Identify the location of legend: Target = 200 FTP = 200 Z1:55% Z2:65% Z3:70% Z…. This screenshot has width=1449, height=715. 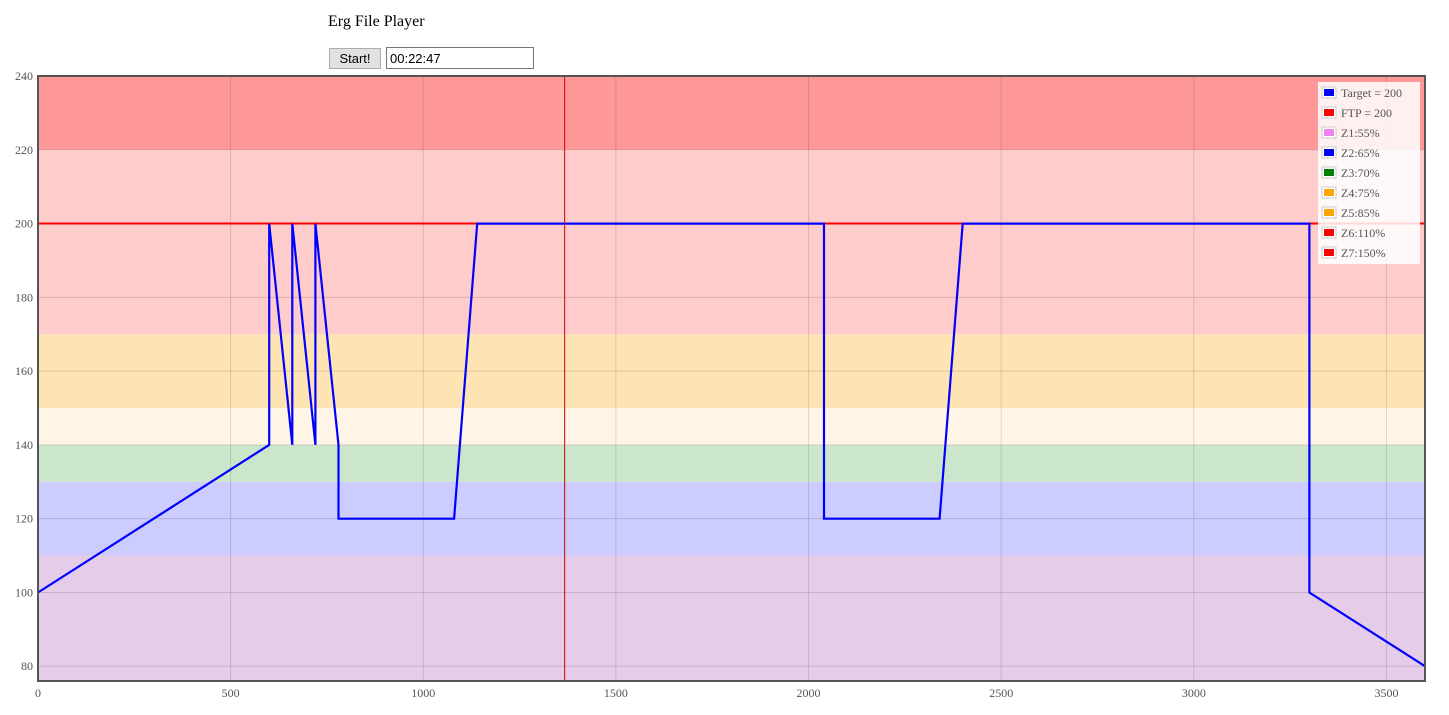
(1369, 173).